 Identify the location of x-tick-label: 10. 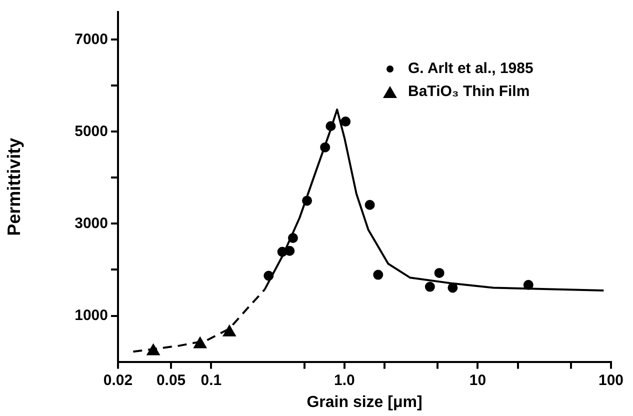
(477, 380).